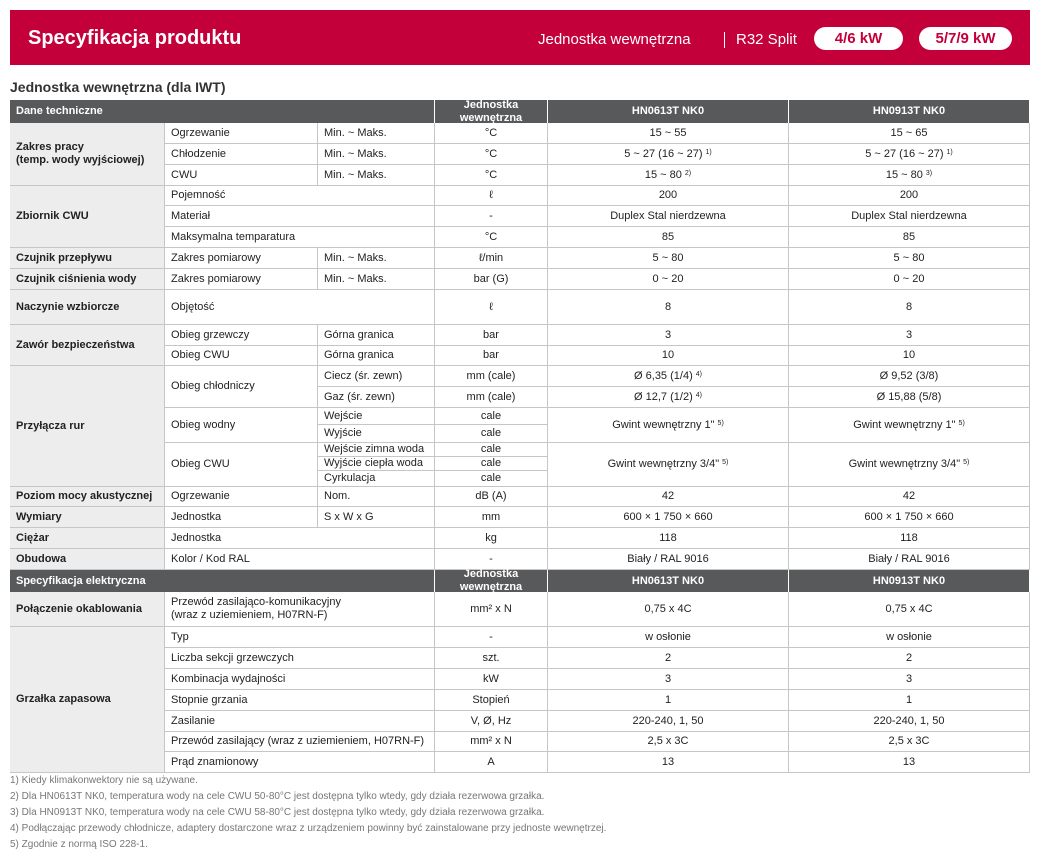 The height and width of the screenshot is (859, 1055). Describe the element at coordinates (858, 38) in the screenshot. I see `badge: 4/6 kW` at that location.